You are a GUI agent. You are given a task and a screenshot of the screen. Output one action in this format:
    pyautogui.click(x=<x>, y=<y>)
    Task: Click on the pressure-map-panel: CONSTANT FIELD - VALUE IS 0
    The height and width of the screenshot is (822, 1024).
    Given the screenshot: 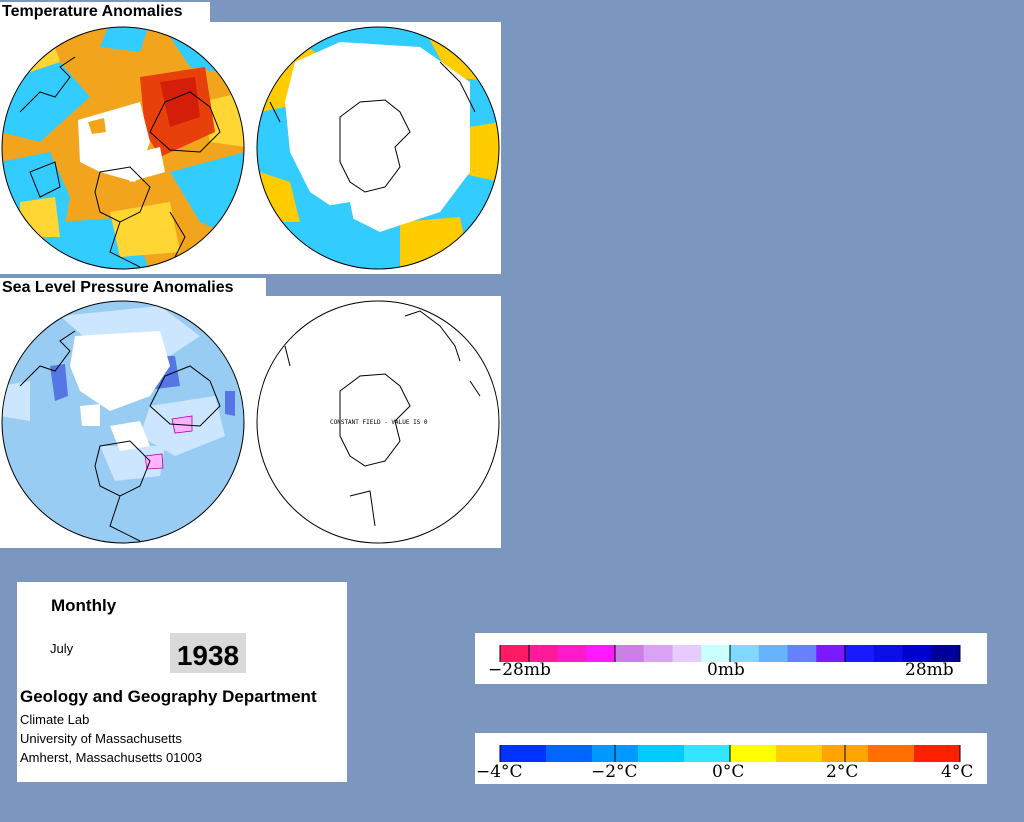 What is the action you would take?
    pyautogui.click(x=250, y=422)
    